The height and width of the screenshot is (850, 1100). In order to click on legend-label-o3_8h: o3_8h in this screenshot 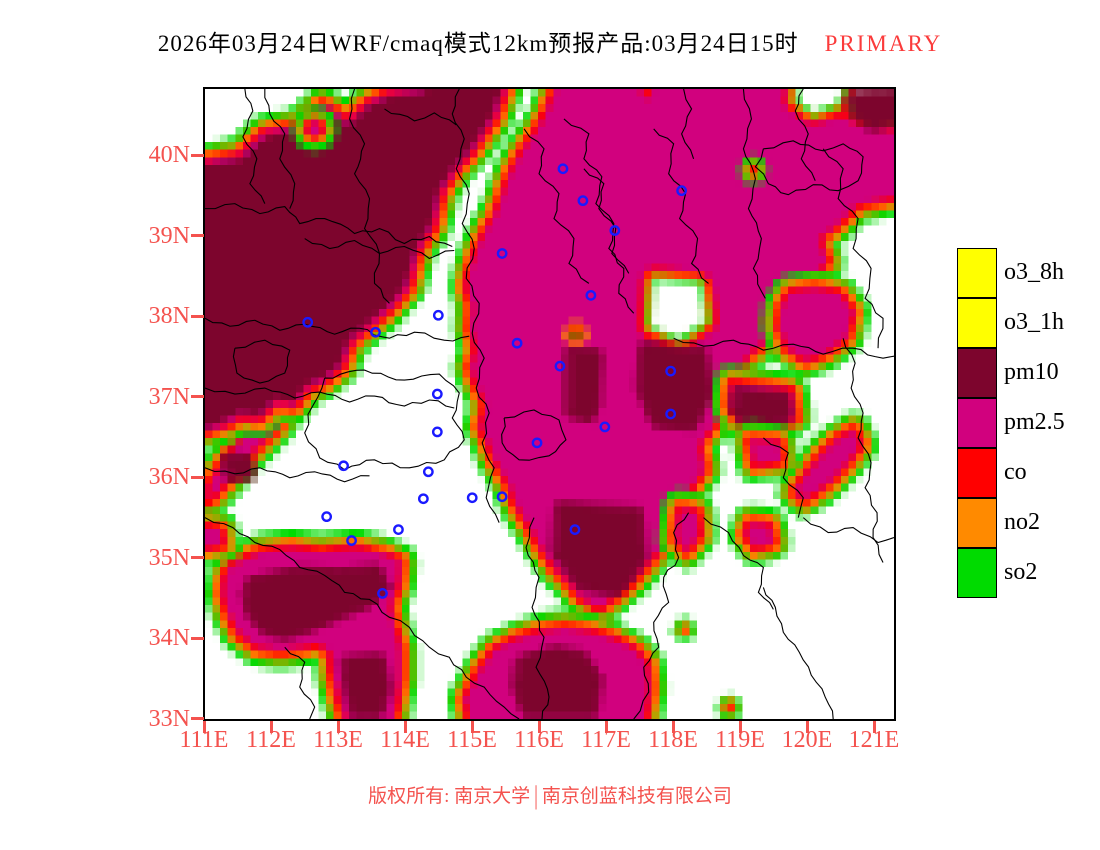, I will do `click(1034, 272)`.